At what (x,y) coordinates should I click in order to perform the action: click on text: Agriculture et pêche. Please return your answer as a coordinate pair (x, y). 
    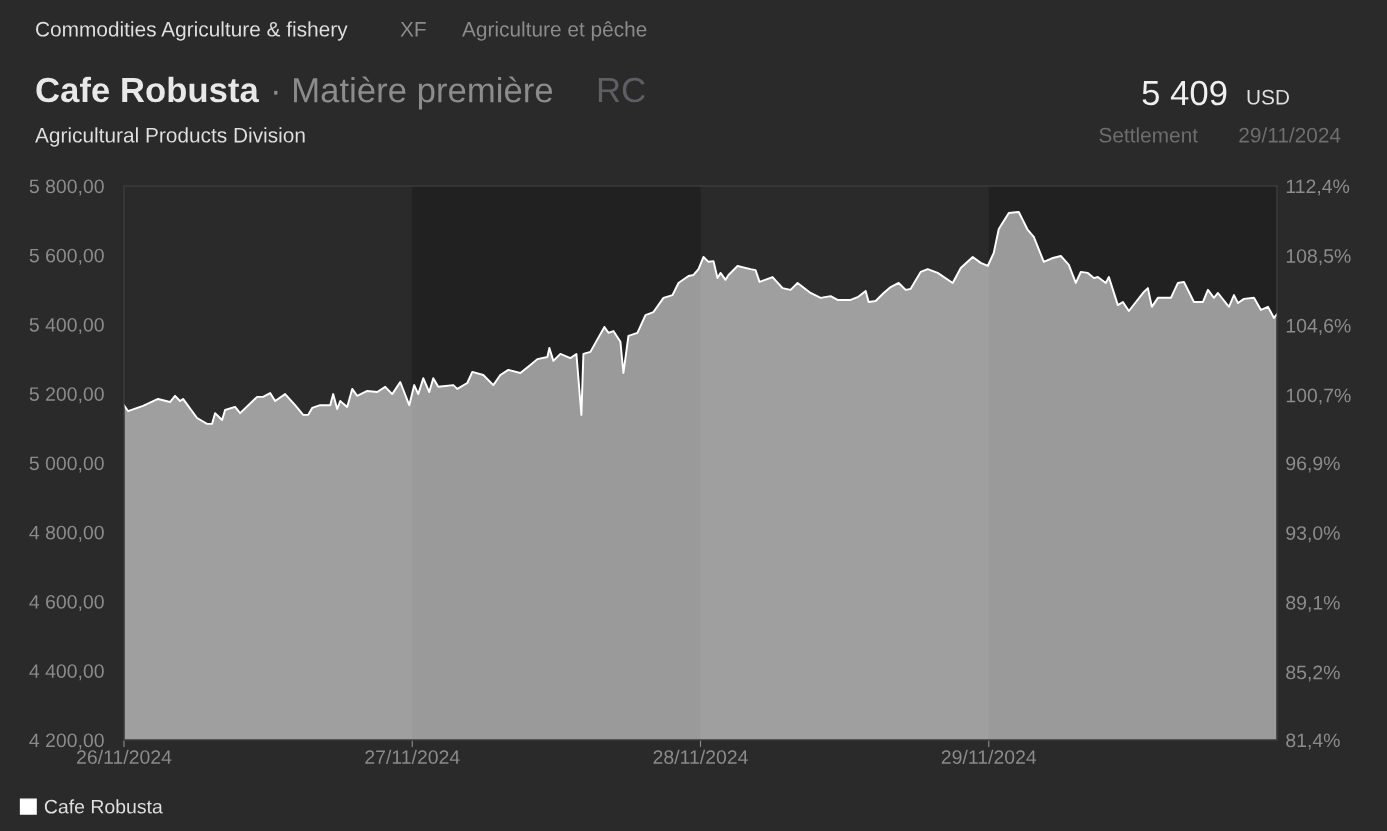
    Looking at the image, I should click on (554, 31).